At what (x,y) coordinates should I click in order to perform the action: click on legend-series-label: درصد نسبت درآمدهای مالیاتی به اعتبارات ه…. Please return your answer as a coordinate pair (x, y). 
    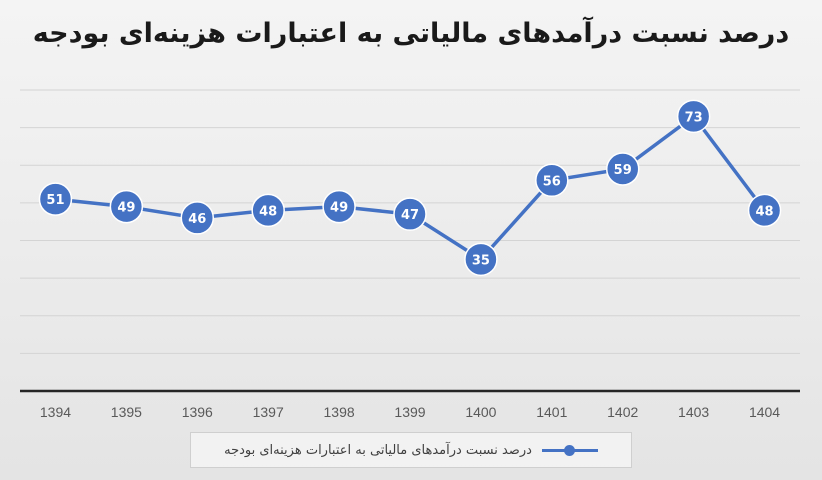
    Looking at the image, I should click on (378, 450).